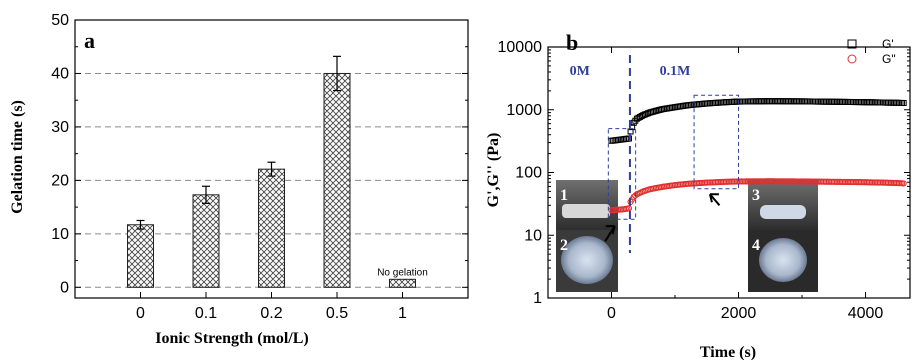 The image size is (912, 360). Describe the element at coordinates (337, 313) in the screenshot. I see `a-x-tick-label: 0.5` at that location.